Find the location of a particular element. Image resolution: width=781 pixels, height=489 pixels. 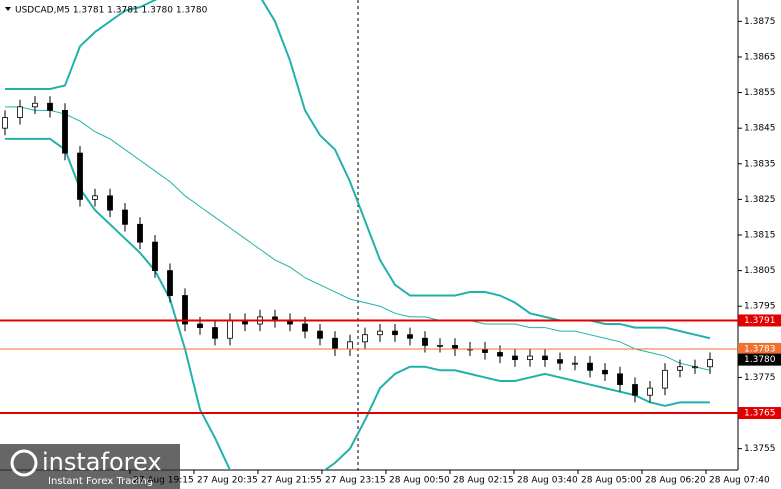

watermark-tagline: Instant Forex Trading is located at coordinates (100, 481).